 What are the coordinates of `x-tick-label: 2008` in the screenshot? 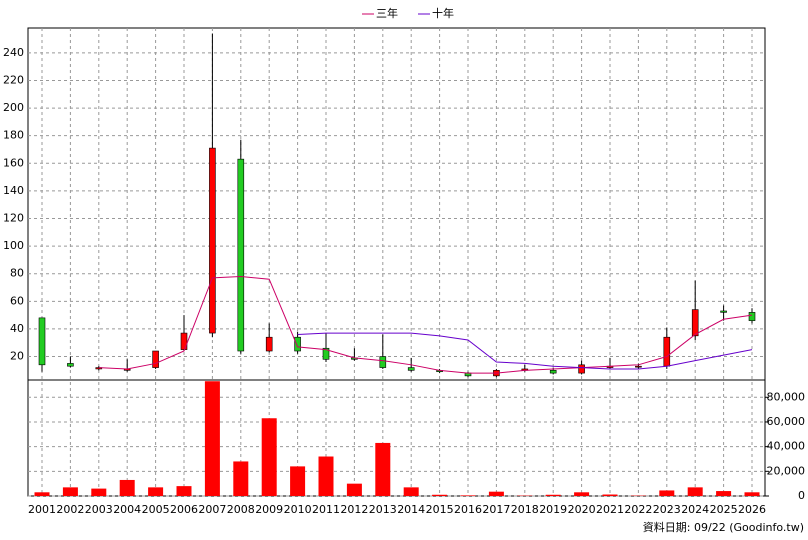 It's located at (241, 509).